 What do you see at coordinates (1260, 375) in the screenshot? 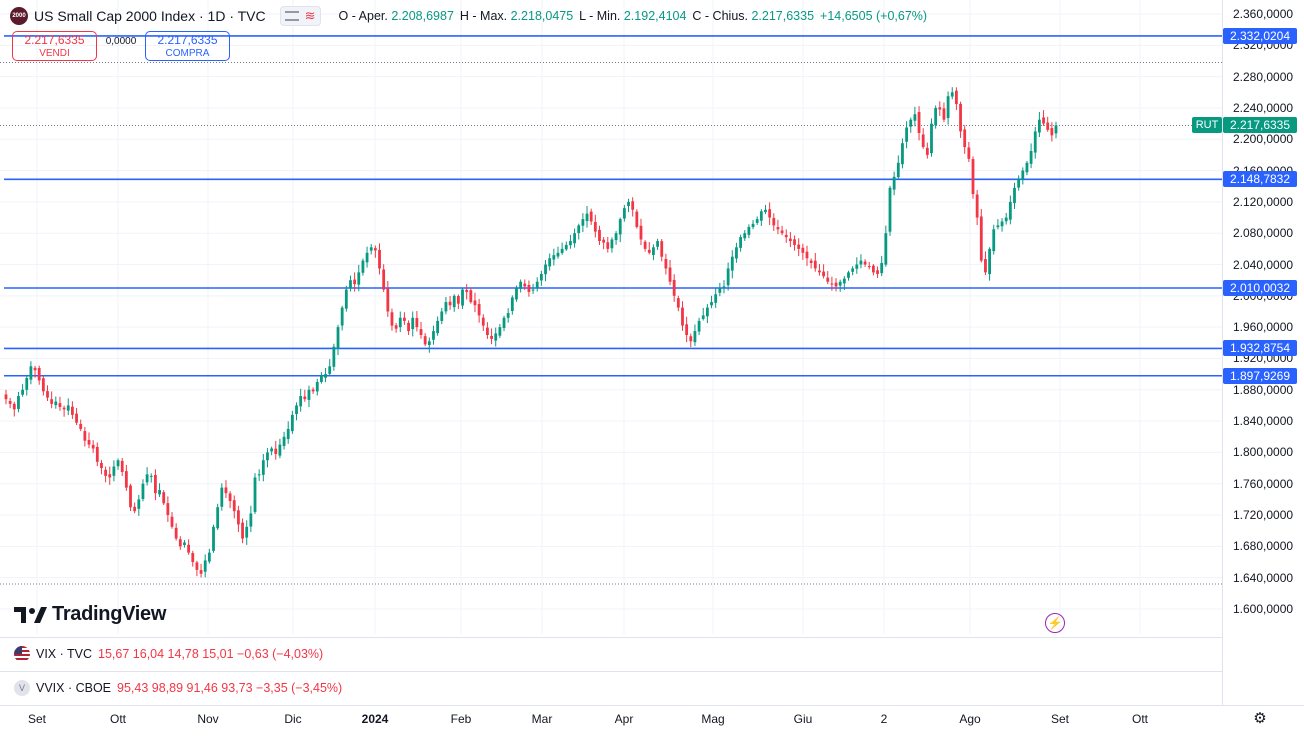
I see `level-price-tag: 1.897,9269` at bounding box center [1260, 375].